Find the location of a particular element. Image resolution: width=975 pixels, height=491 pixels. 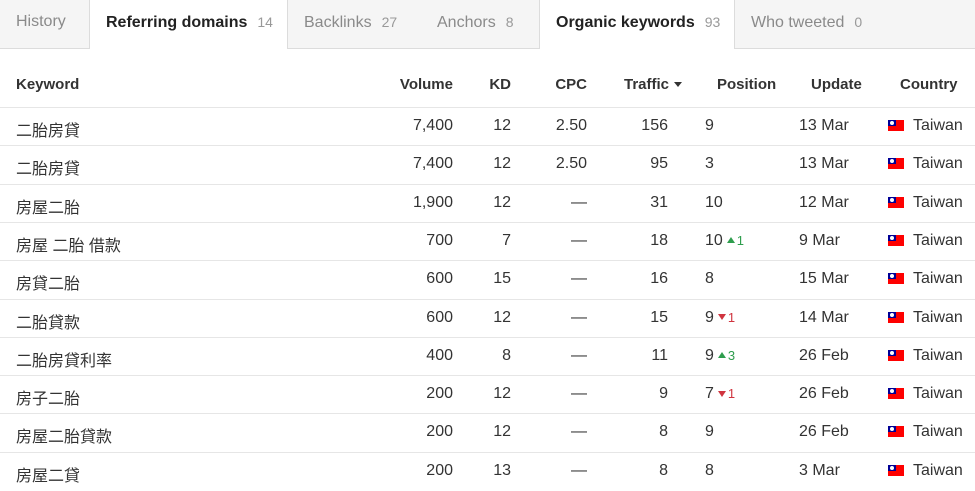

update-date: 15 Mar is located at coordinates (824, 279).